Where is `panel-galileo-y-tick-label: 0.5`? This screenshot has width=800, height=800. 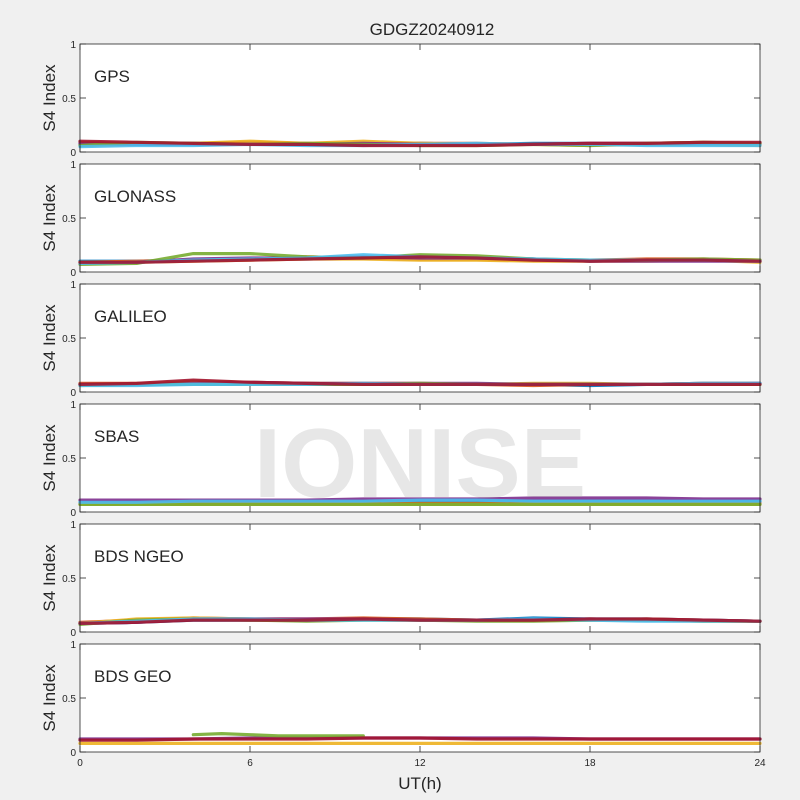
panel-galileo-y-tick-label: 0.5 is located at coordinates (69, 339).